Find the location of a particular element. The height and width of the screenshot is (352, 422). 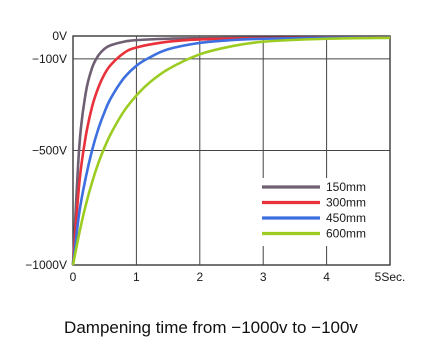

y-tick-label: 0V is located at coordinates (59, 36).